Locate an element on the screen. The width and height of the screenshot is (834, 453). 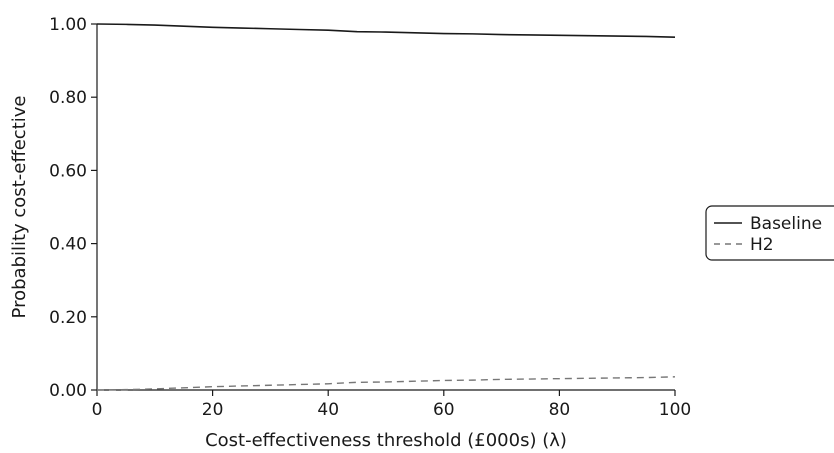
legend-box is located at coordinates (769, 233).